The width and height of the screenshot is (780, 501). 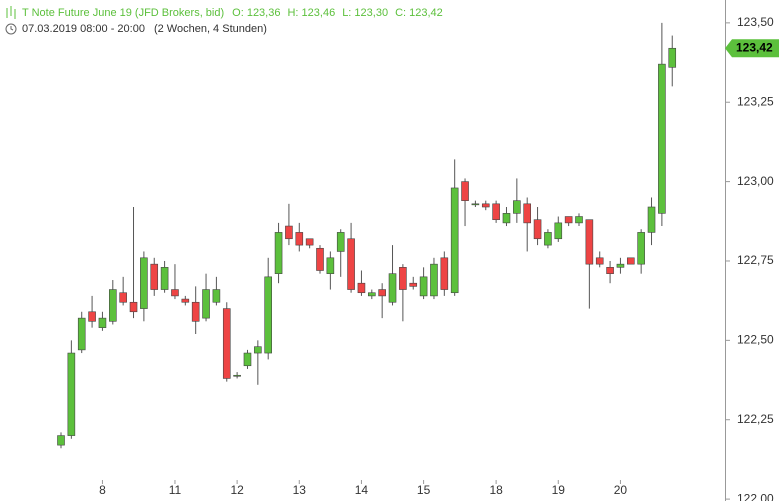 I want to click on header-stat: O: 123,36, so click(x=256, y=13).